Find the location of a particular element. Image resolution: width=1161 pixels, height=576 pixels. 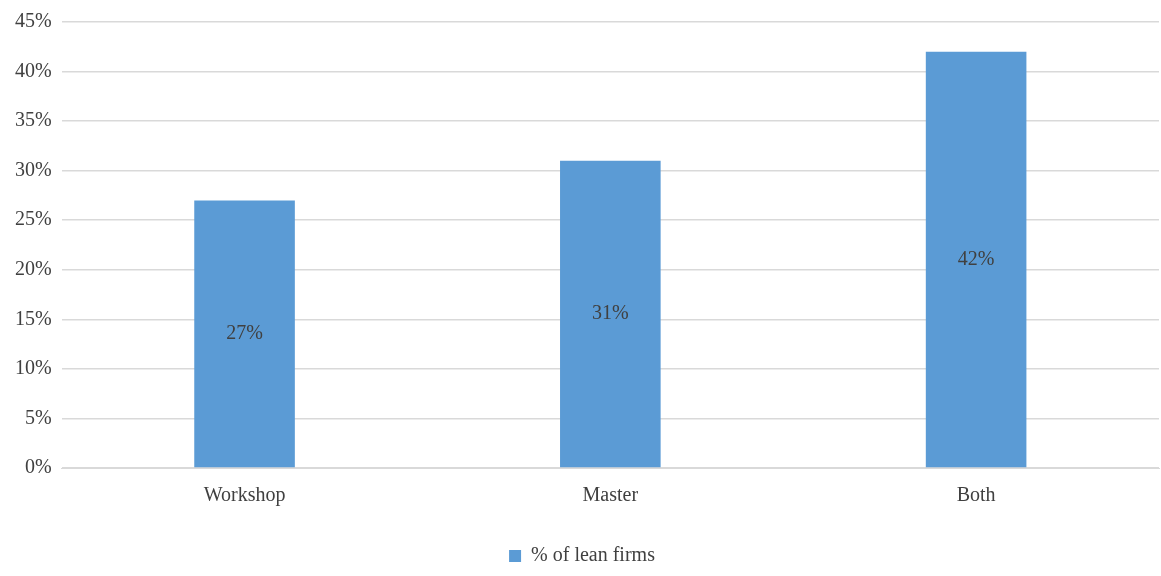

y-tick-label: 25% is located at coordinates (33, 218).